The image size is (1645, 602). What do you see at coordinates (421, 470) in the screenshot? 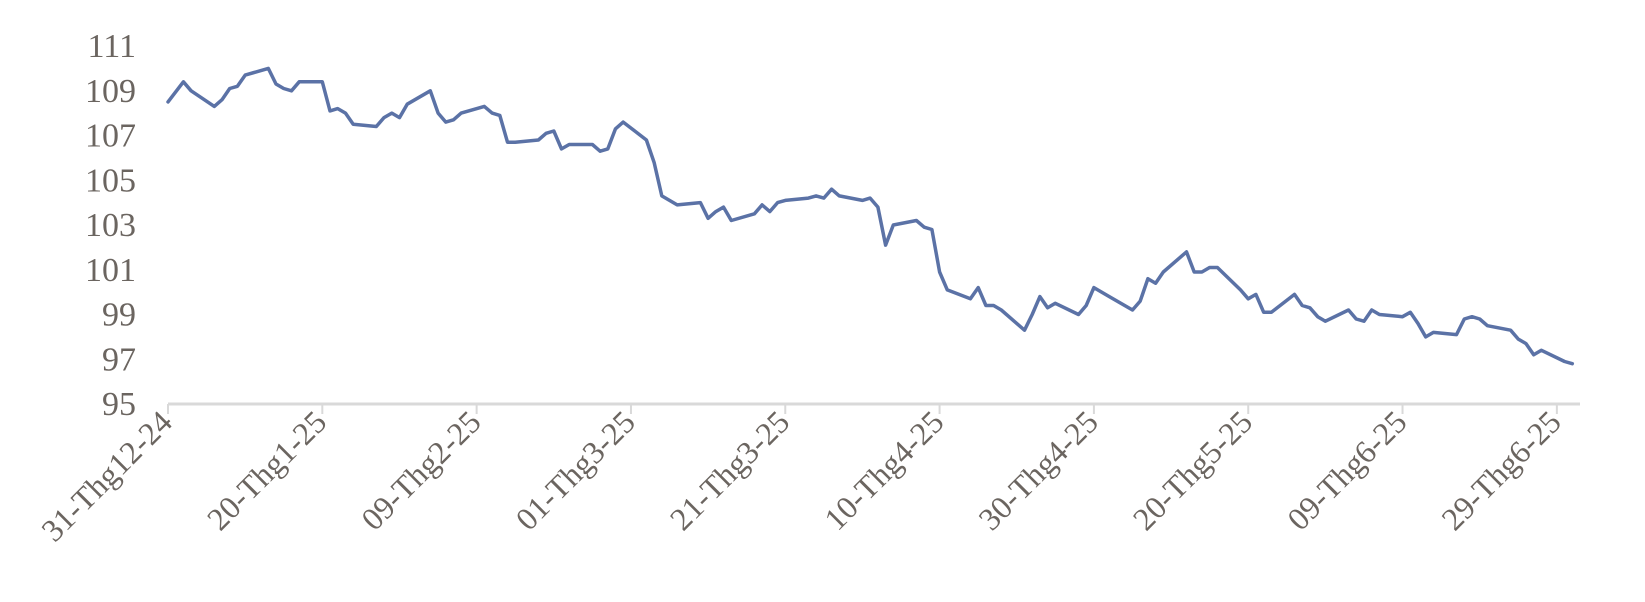
I see `x-tick-label: 09-Thg2-25` at bounding box center [421, 470].